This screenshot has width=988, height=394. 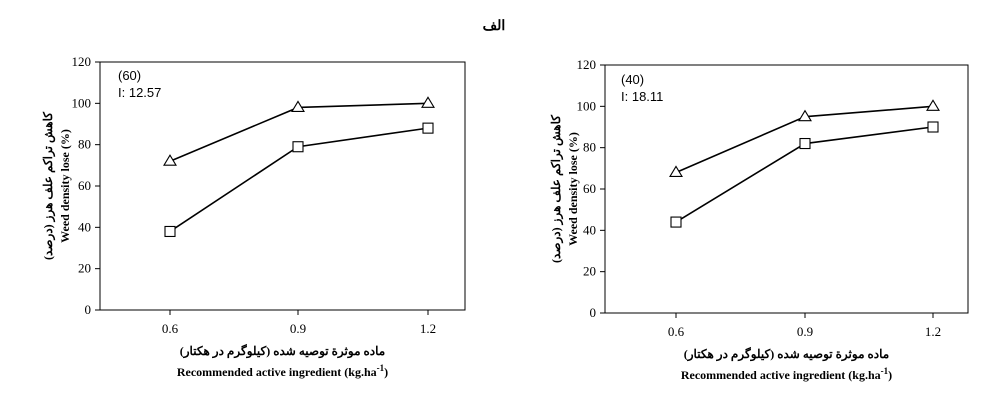 What do you see at coordinates (642, 96) in the screenshot?
I see `inset-value: I: 18.11` at bounding box center [642, 96].